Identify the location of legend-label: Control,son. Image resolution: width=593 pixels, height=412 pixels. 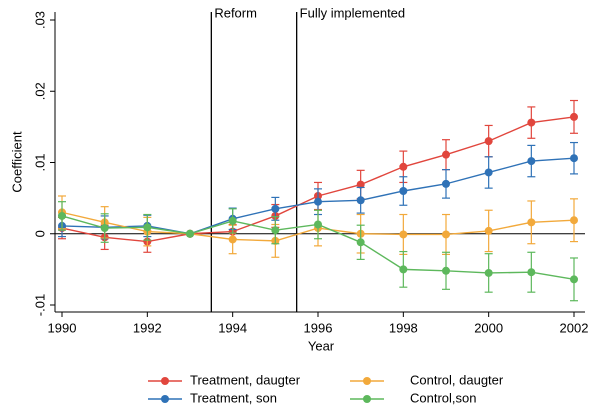
(443, 397).